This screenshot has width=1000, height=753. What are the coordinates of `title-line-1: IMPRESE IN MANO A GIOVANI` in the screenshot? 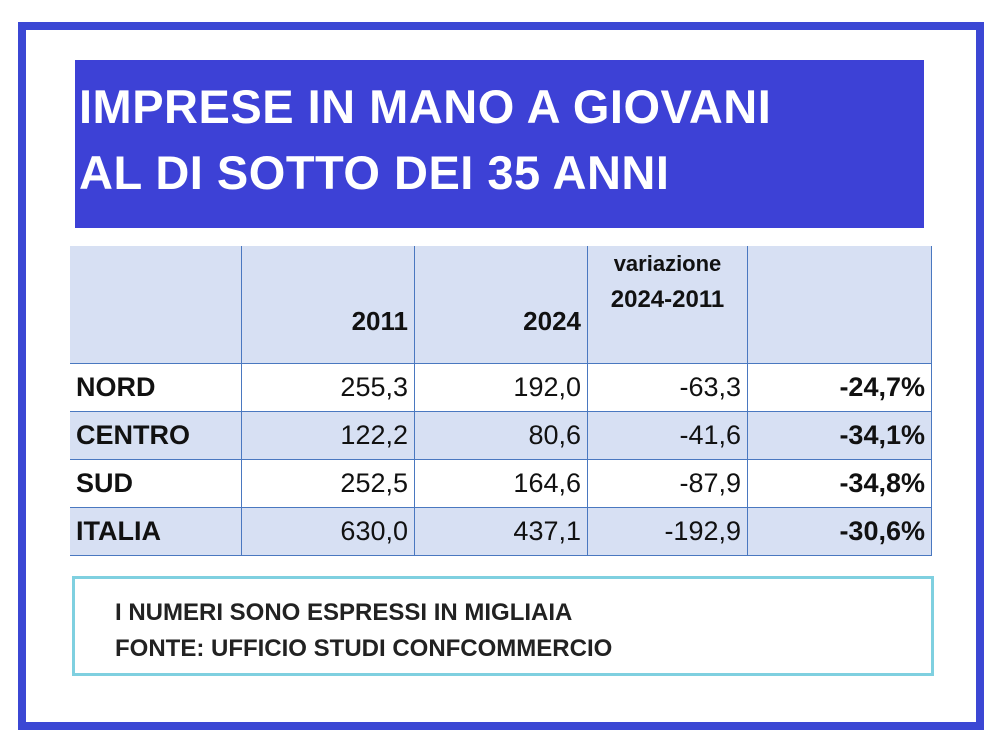 It's located at (425, 106).